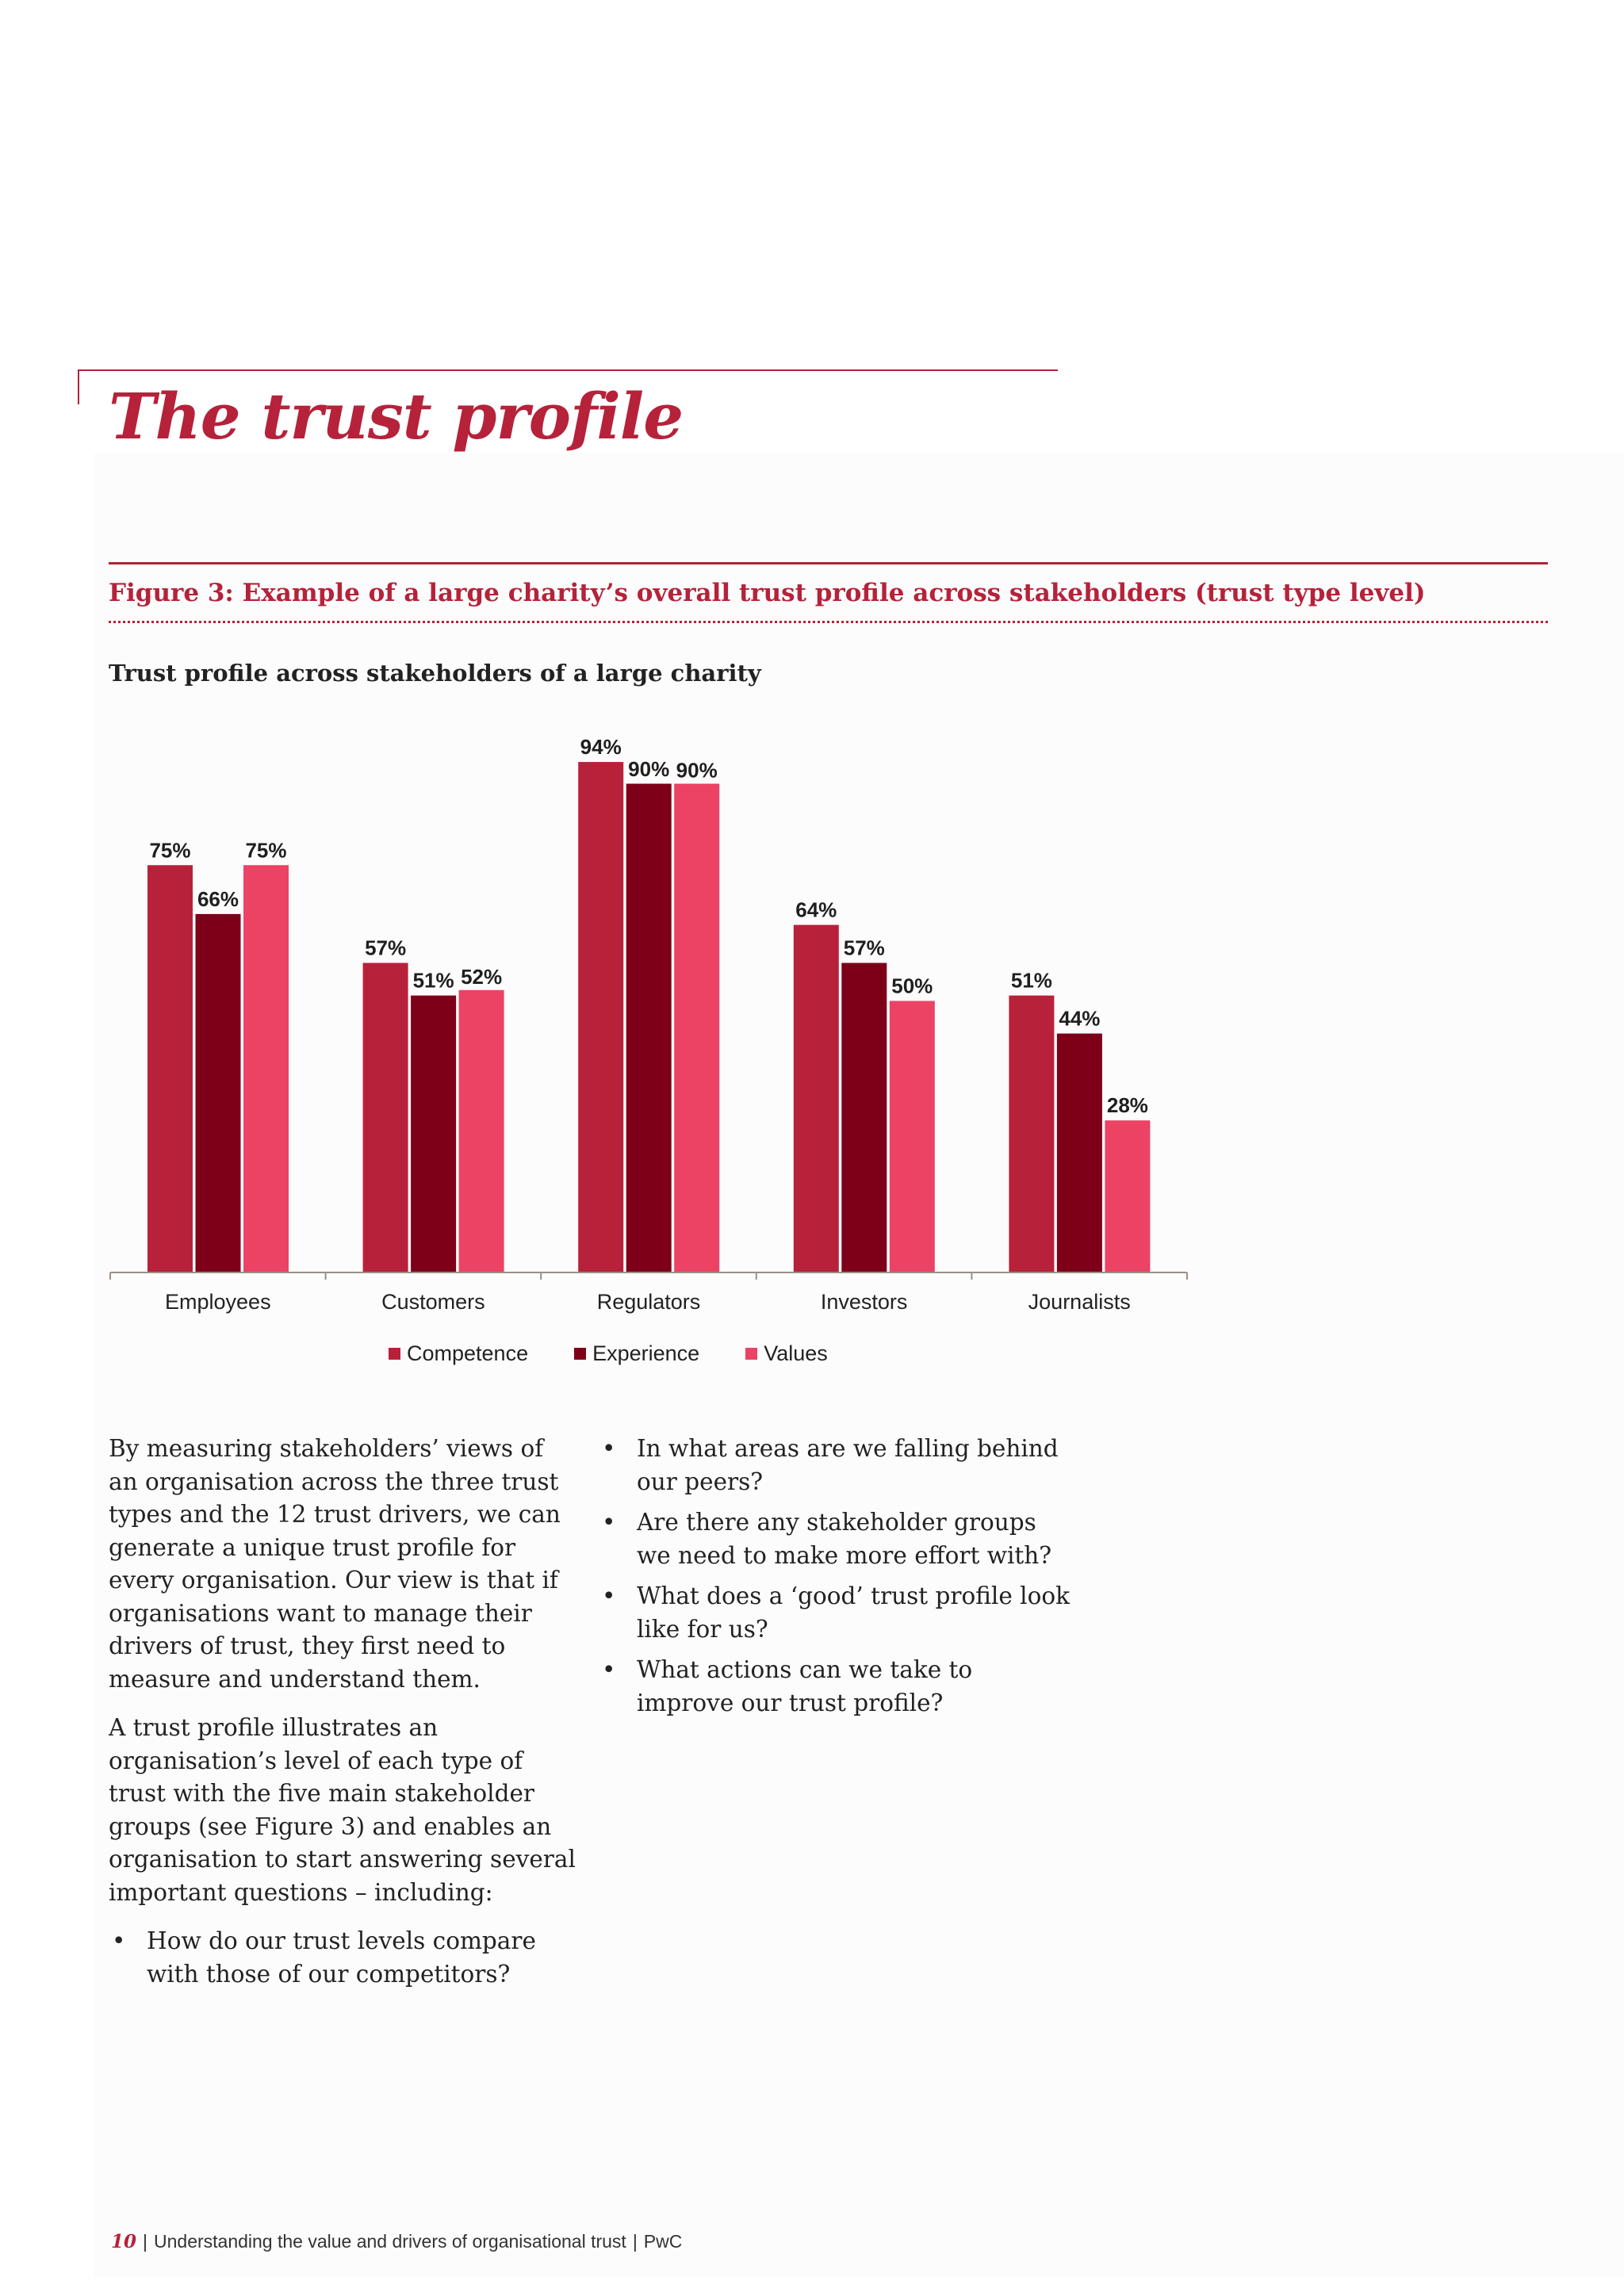  I want to click on page-number: 10, so click(124, 2242).